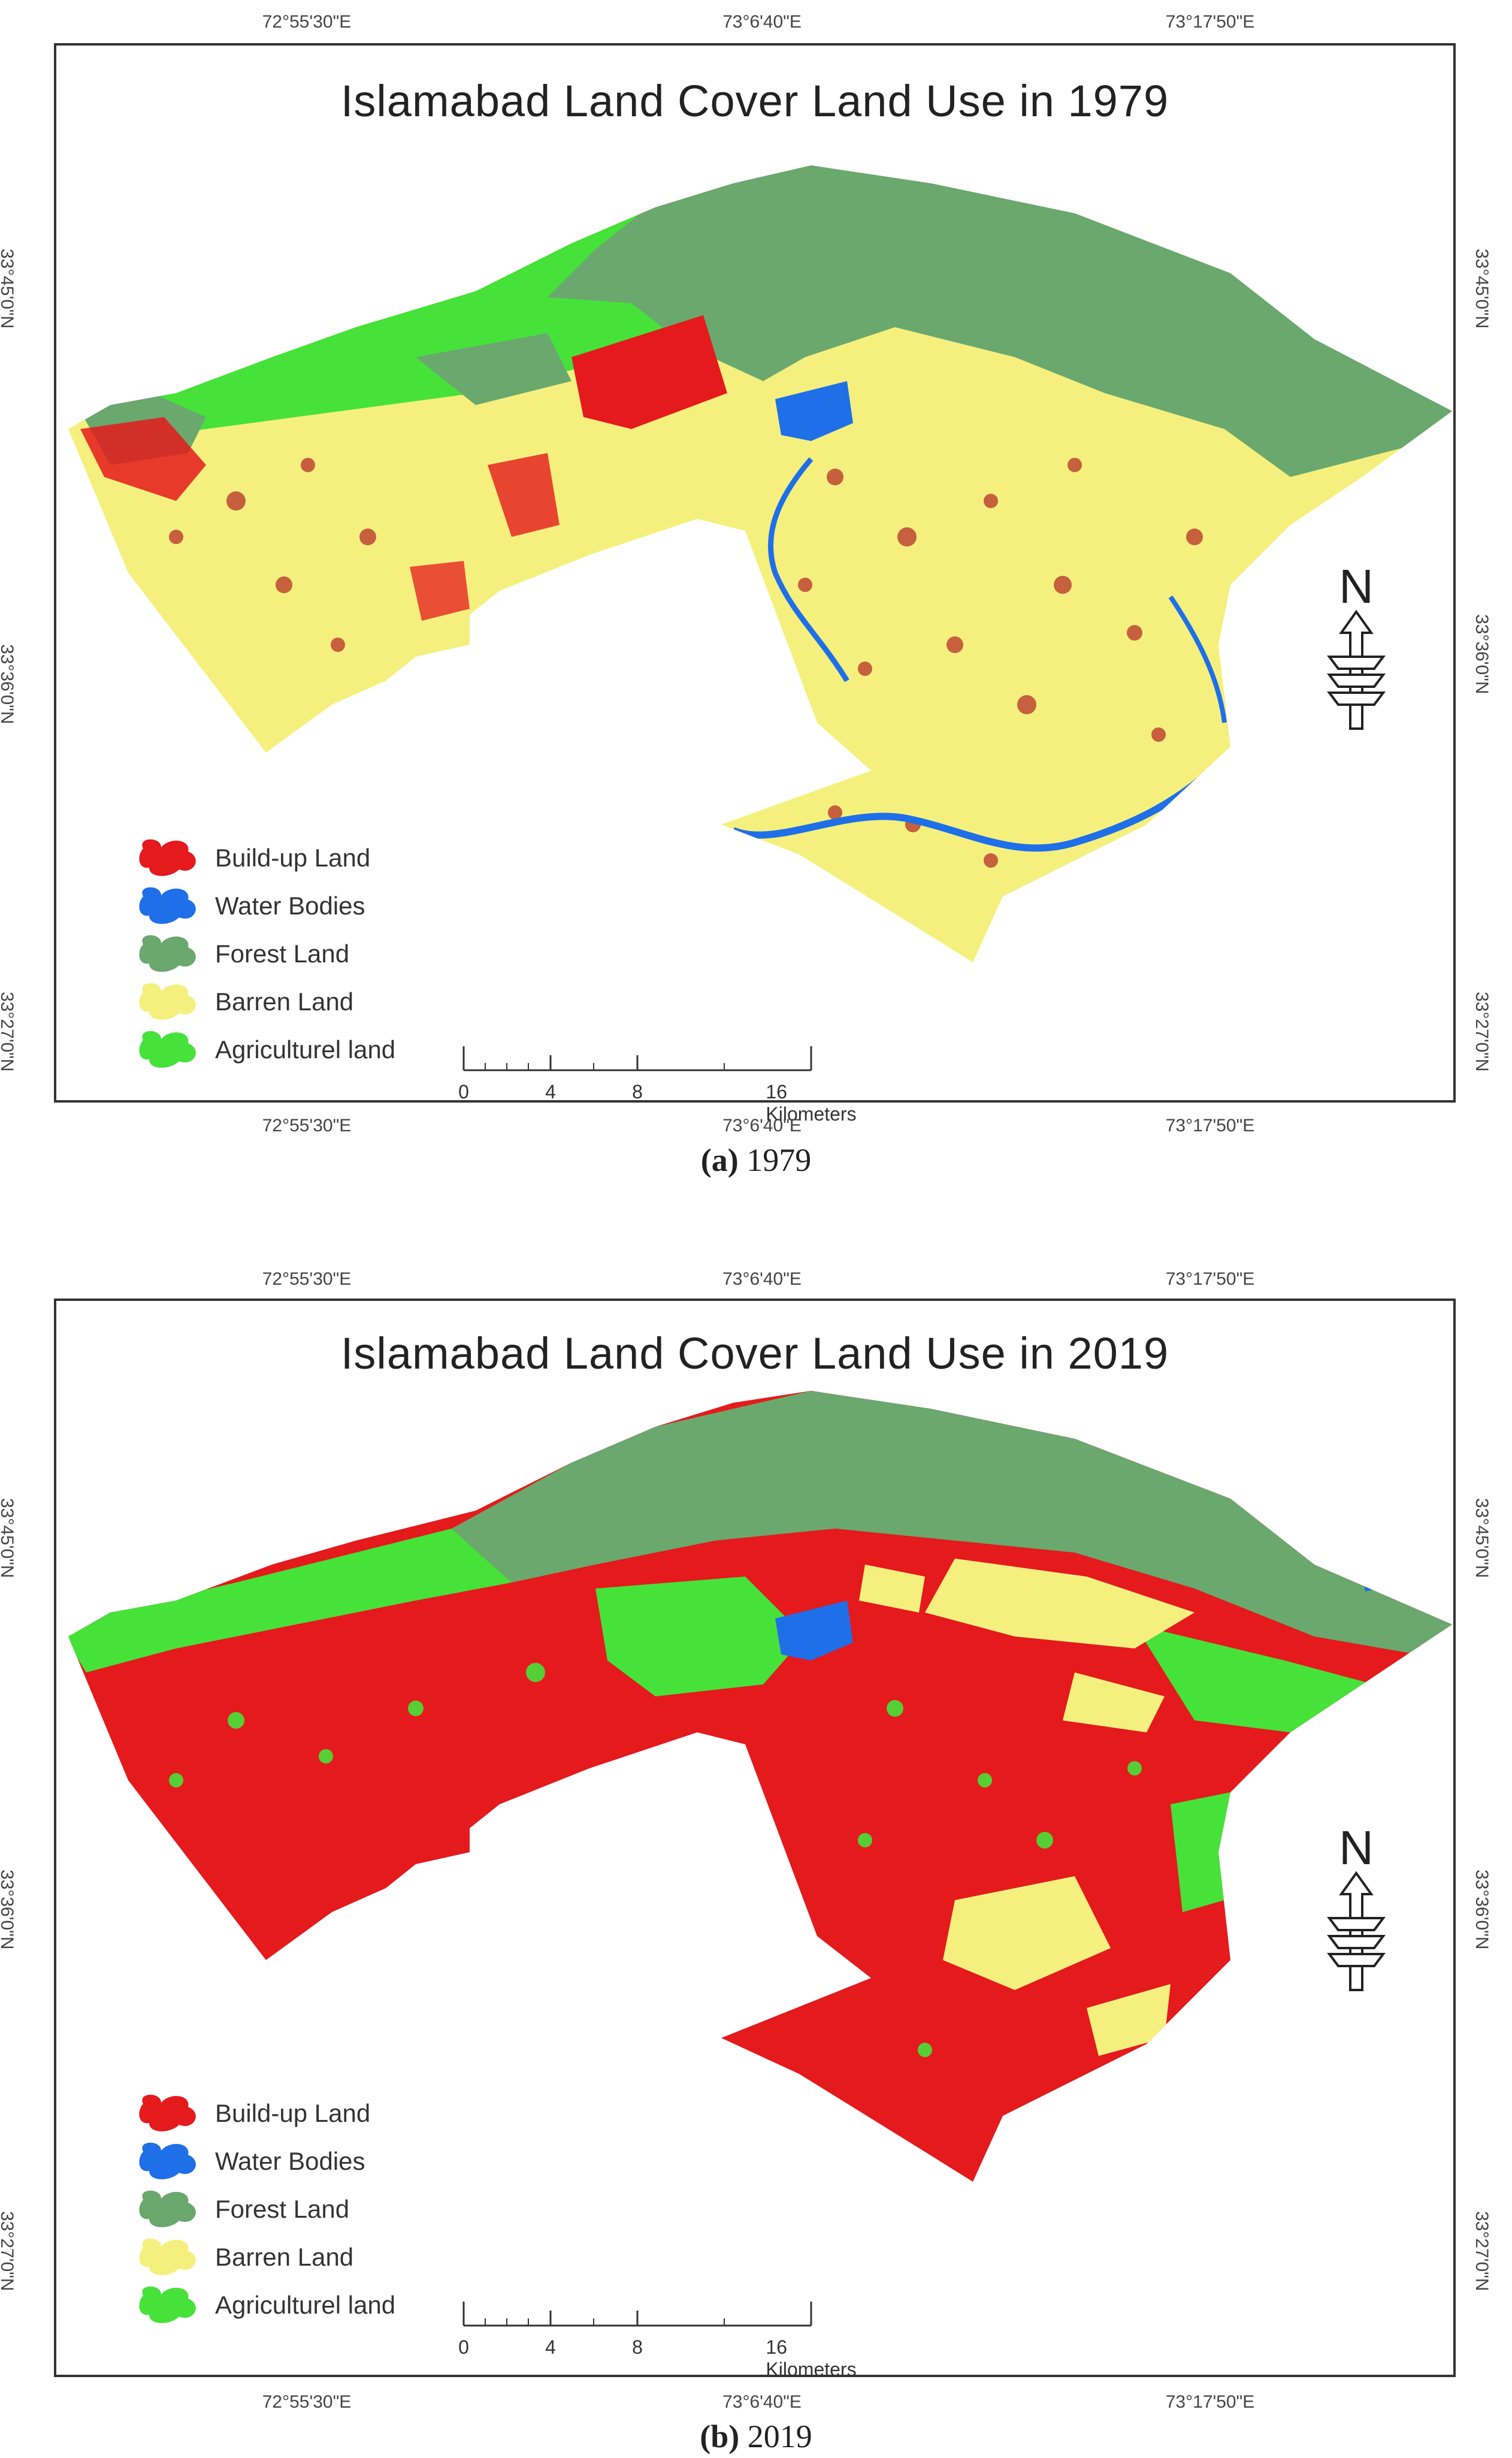 This screenshot has width=1512, height=2458. Describe the element at coordinates (775, 2436) in the screenshot. I see `caption-text: 2019` at that location.